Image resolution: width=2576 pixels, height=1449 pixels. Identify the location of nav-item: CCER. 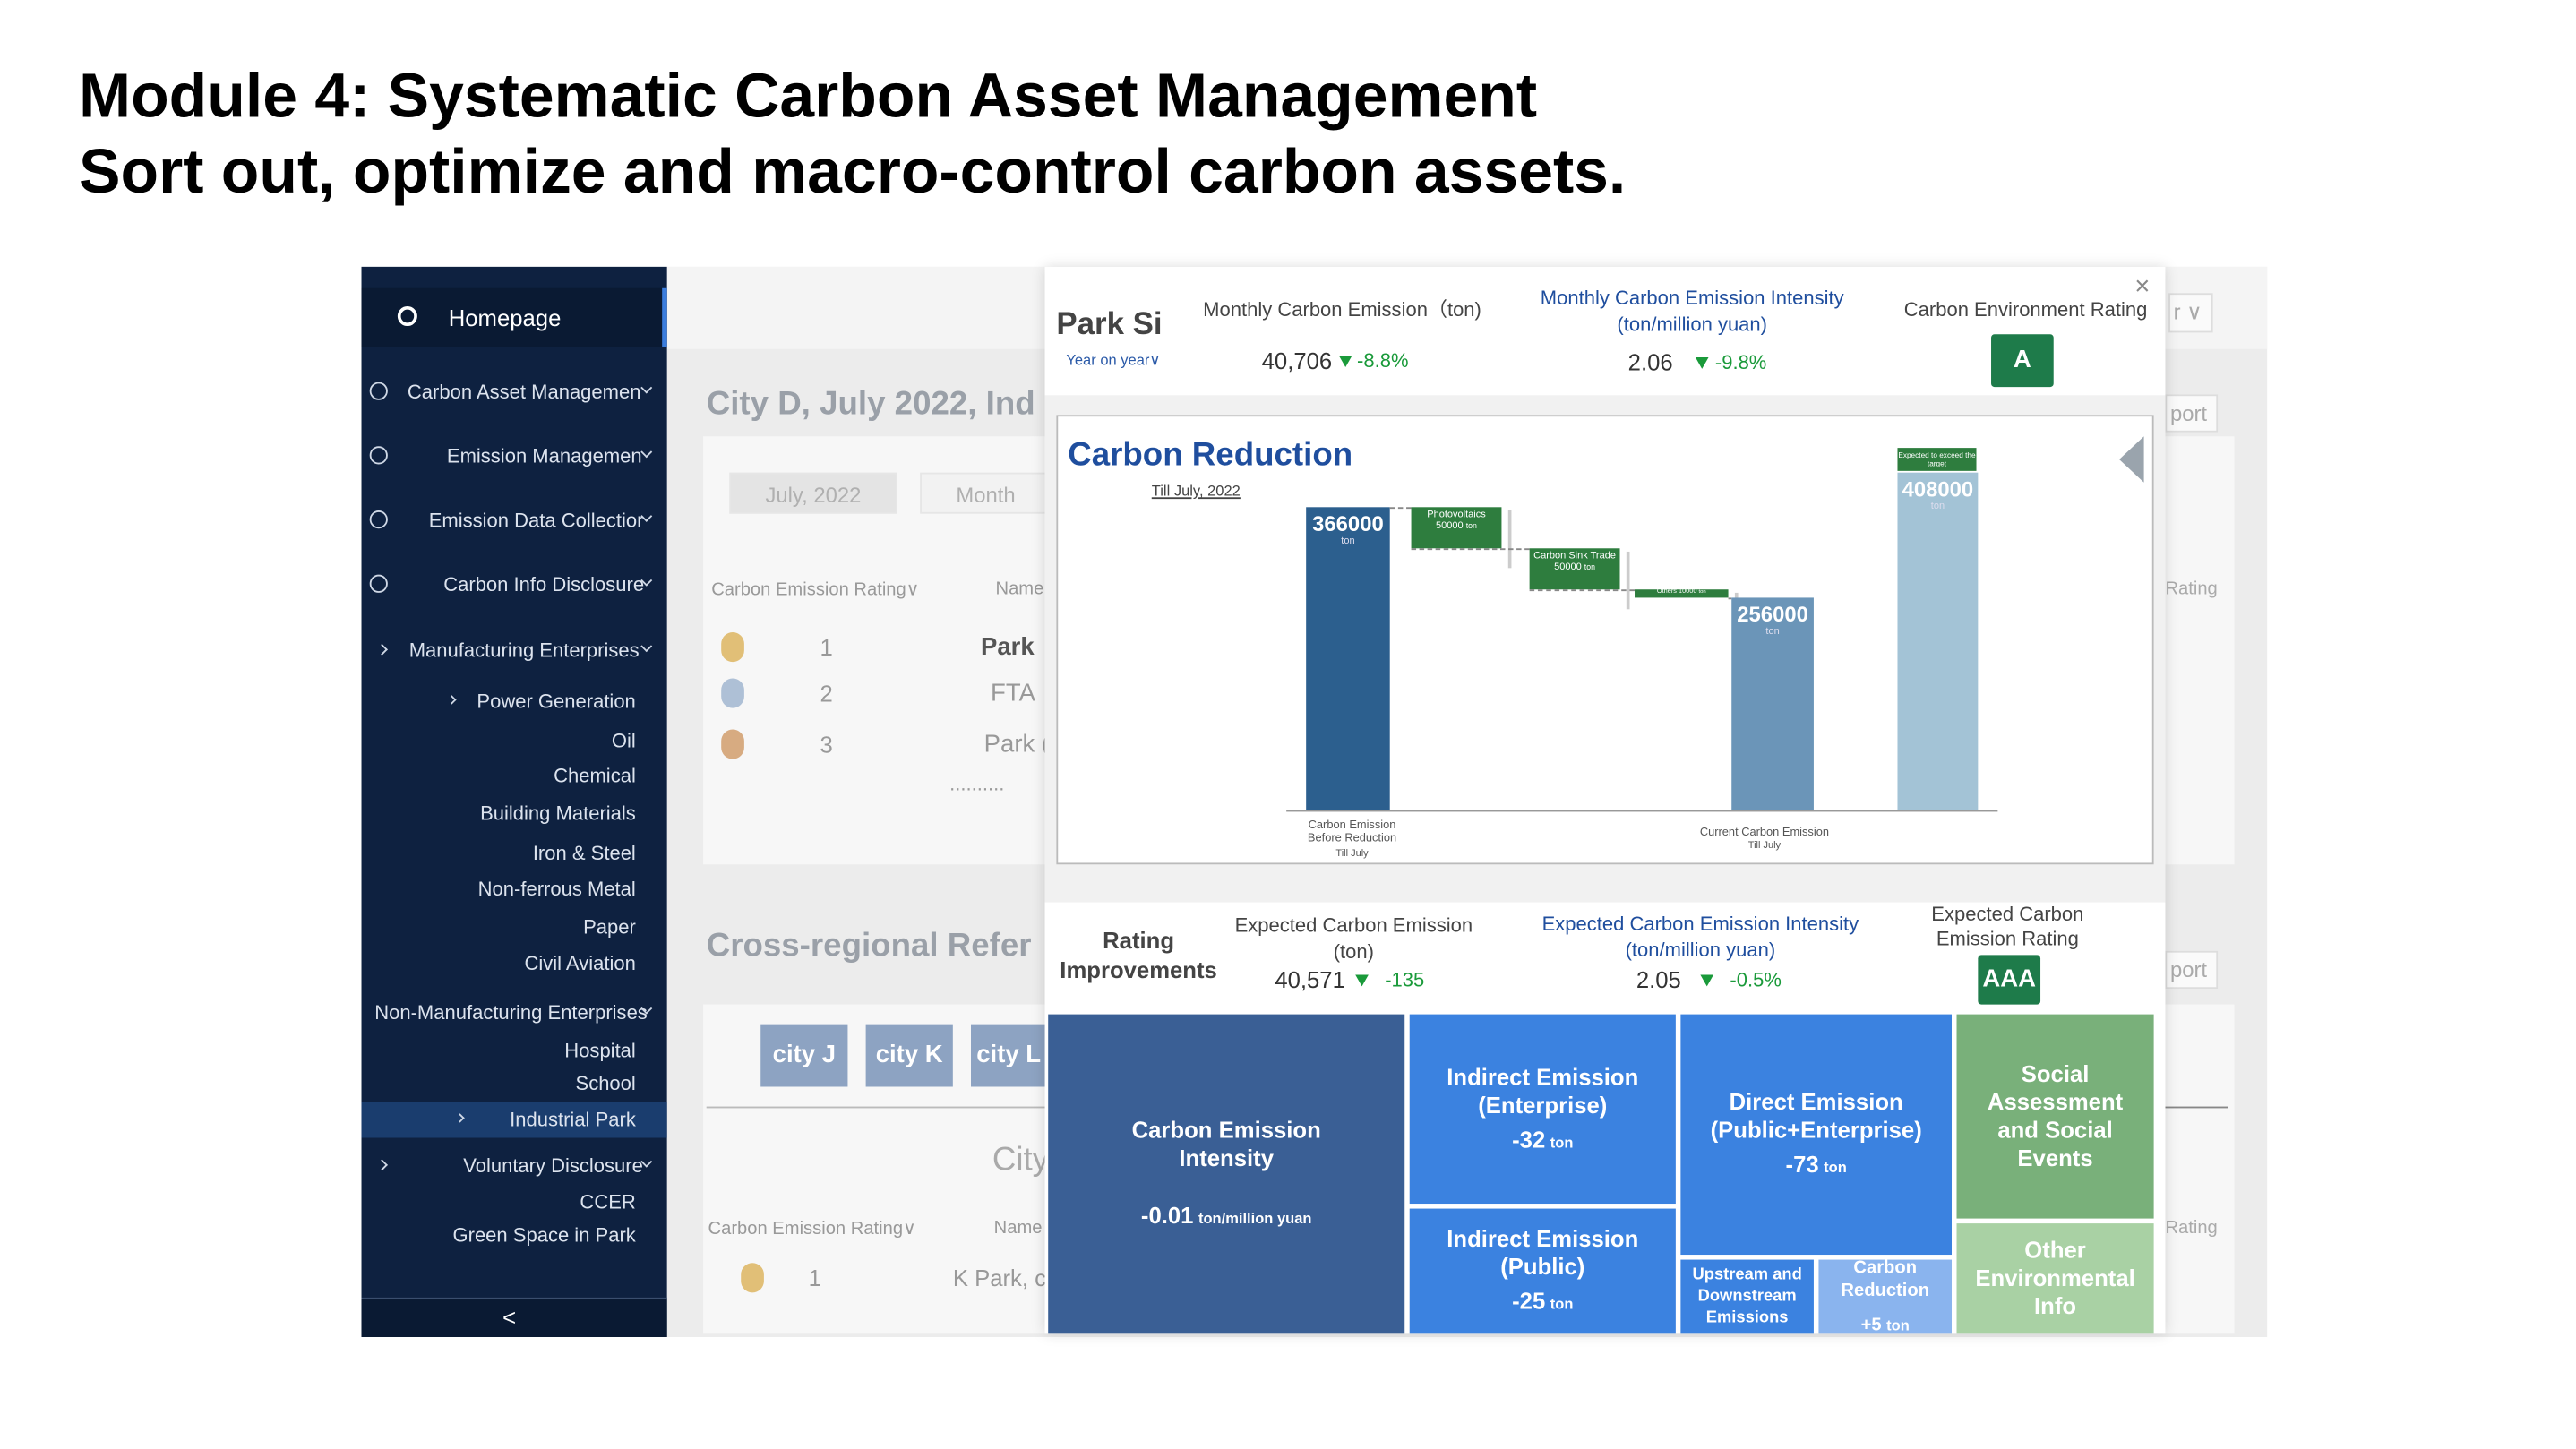
(608, 1202).